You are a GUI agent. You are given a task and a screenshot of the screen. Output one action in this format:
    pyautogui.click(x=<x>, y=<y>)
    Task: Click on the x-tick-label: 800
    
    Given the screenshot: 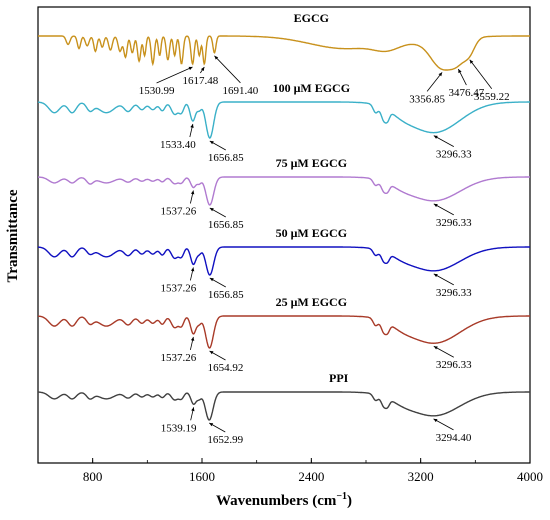 What is the action you would take?
    pyautogui.click(x=93, y=476)
    